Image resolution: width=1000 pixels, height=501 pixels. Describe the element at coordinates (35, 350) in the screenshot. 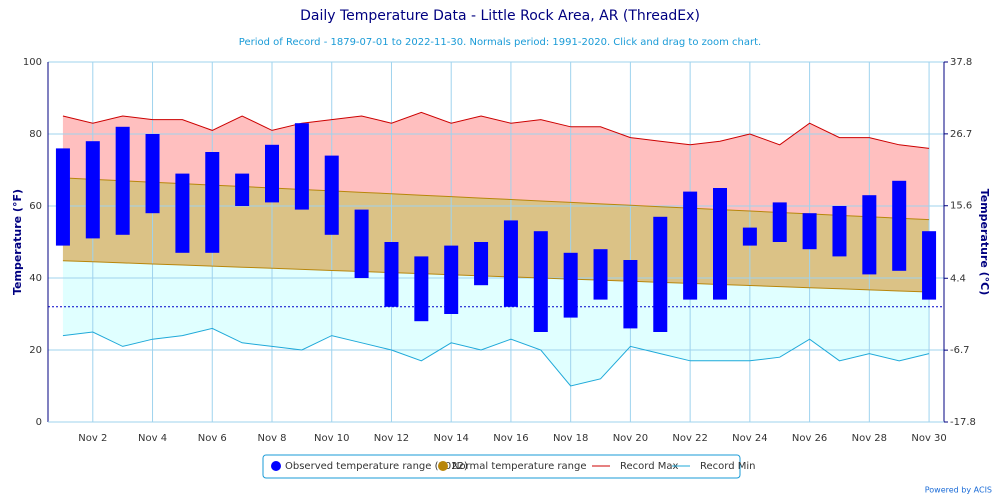

I see `y-tick-label: 20` at that location.